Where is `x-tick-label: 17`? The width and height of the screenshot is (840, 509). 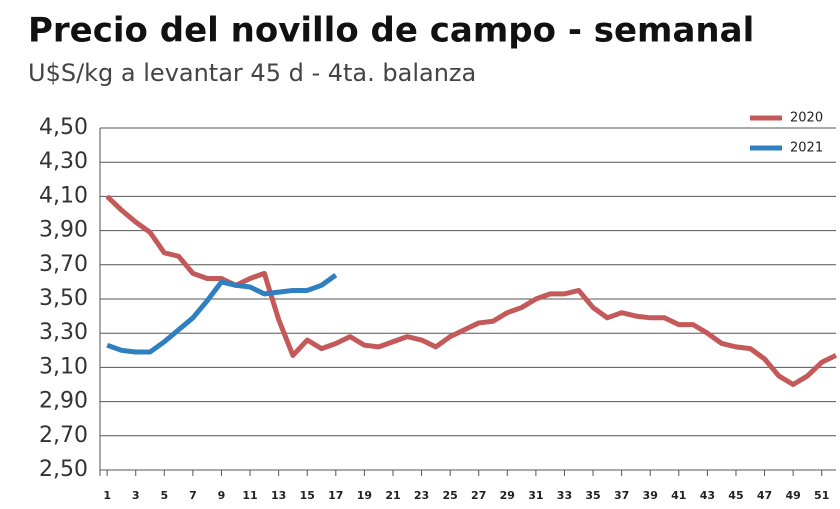 x-tick-label: 17 is located at coordinates (335, 495).